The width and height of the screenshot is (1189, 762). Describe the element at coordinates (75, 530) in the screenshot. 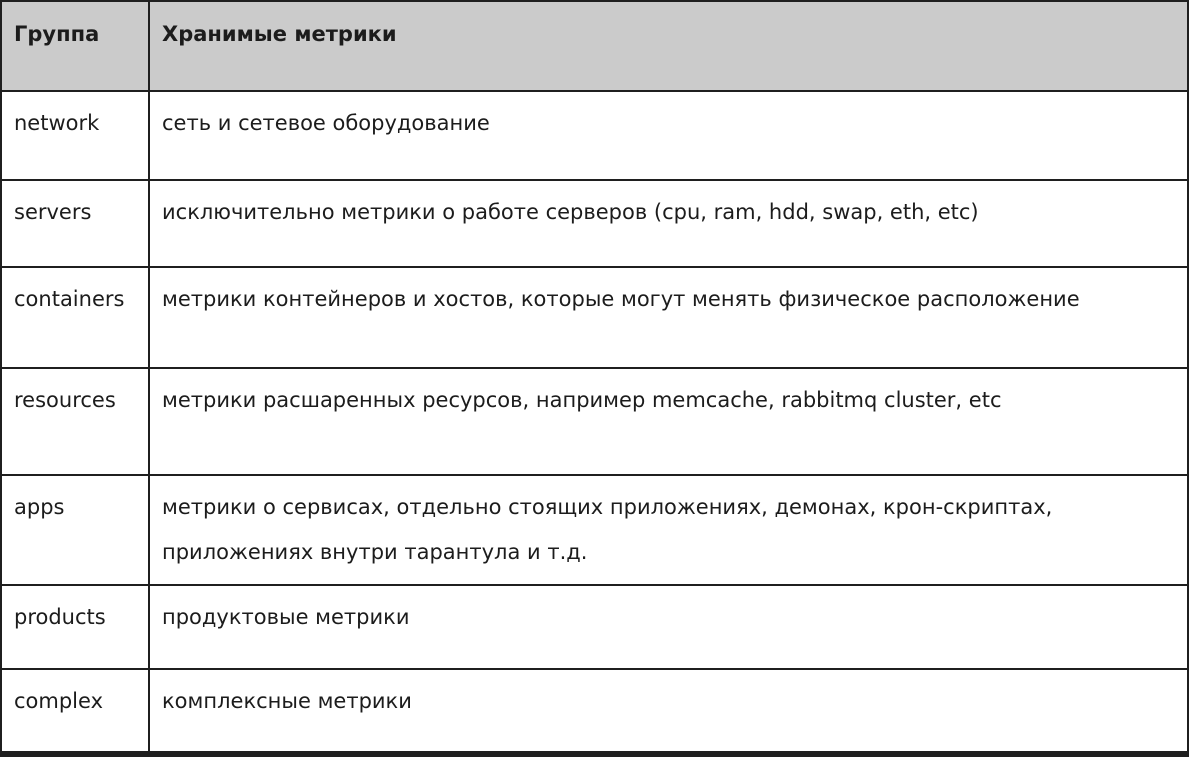

I see `group-cell: apps` at that location.